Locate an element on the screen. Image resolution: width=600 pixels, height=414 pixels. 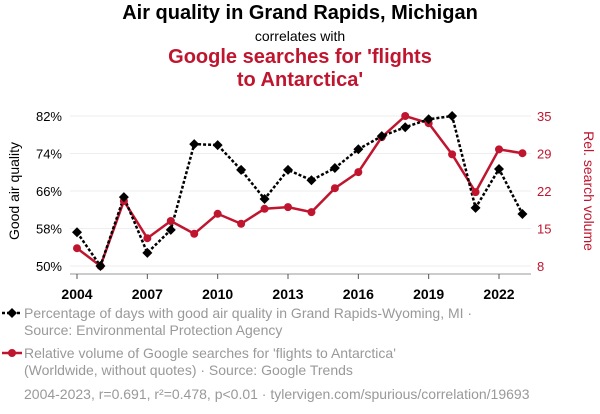
y-right-axis-label: Rel. search volume is located at coordinates (589, 191).